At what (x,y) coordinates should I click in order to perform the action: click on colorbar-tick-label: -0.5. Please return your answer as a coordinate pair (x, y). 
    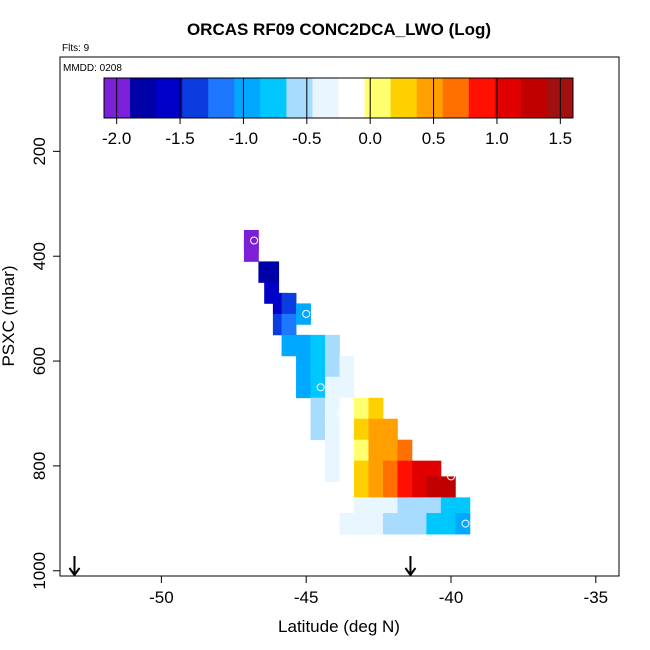
    Looking at the image, I should click on (306, 138).